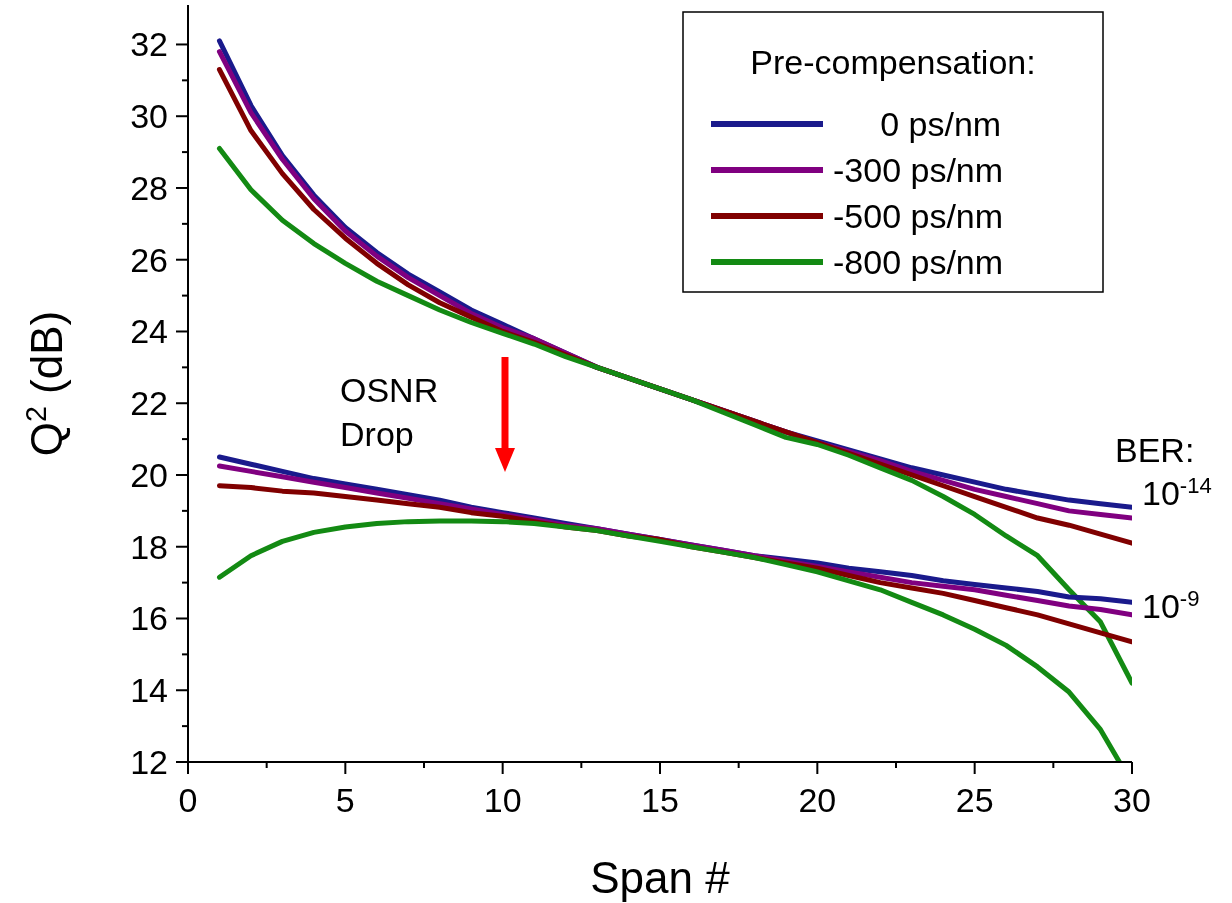 The width and height of the screenshot is (1232, 903). I want to click on legend-label: -300 ps/nm, so click(918, 170).